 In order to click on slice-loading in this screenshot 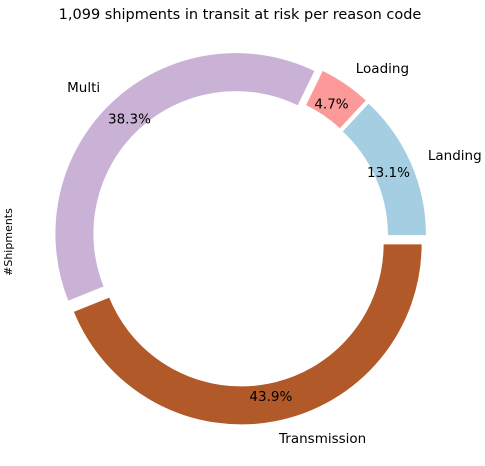, I will do `click(336, 99)`.